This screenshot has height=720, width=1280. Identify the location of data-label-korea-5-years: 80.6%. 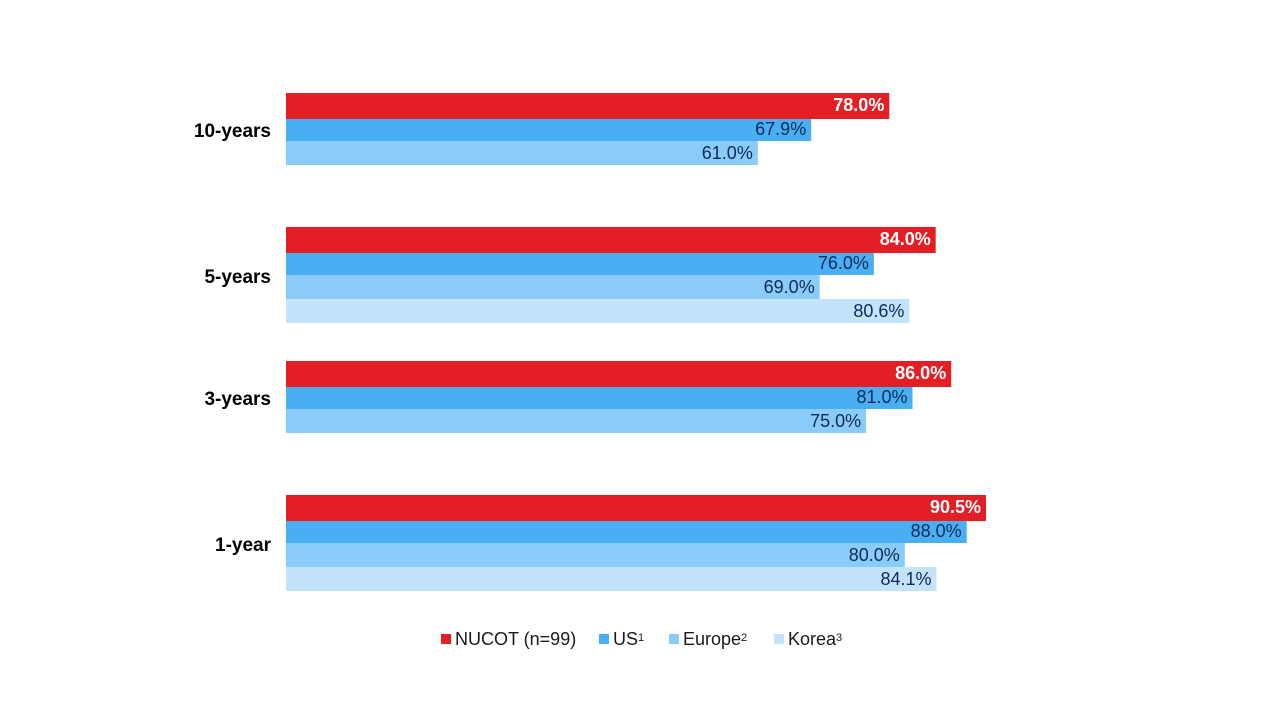
(878, 311).